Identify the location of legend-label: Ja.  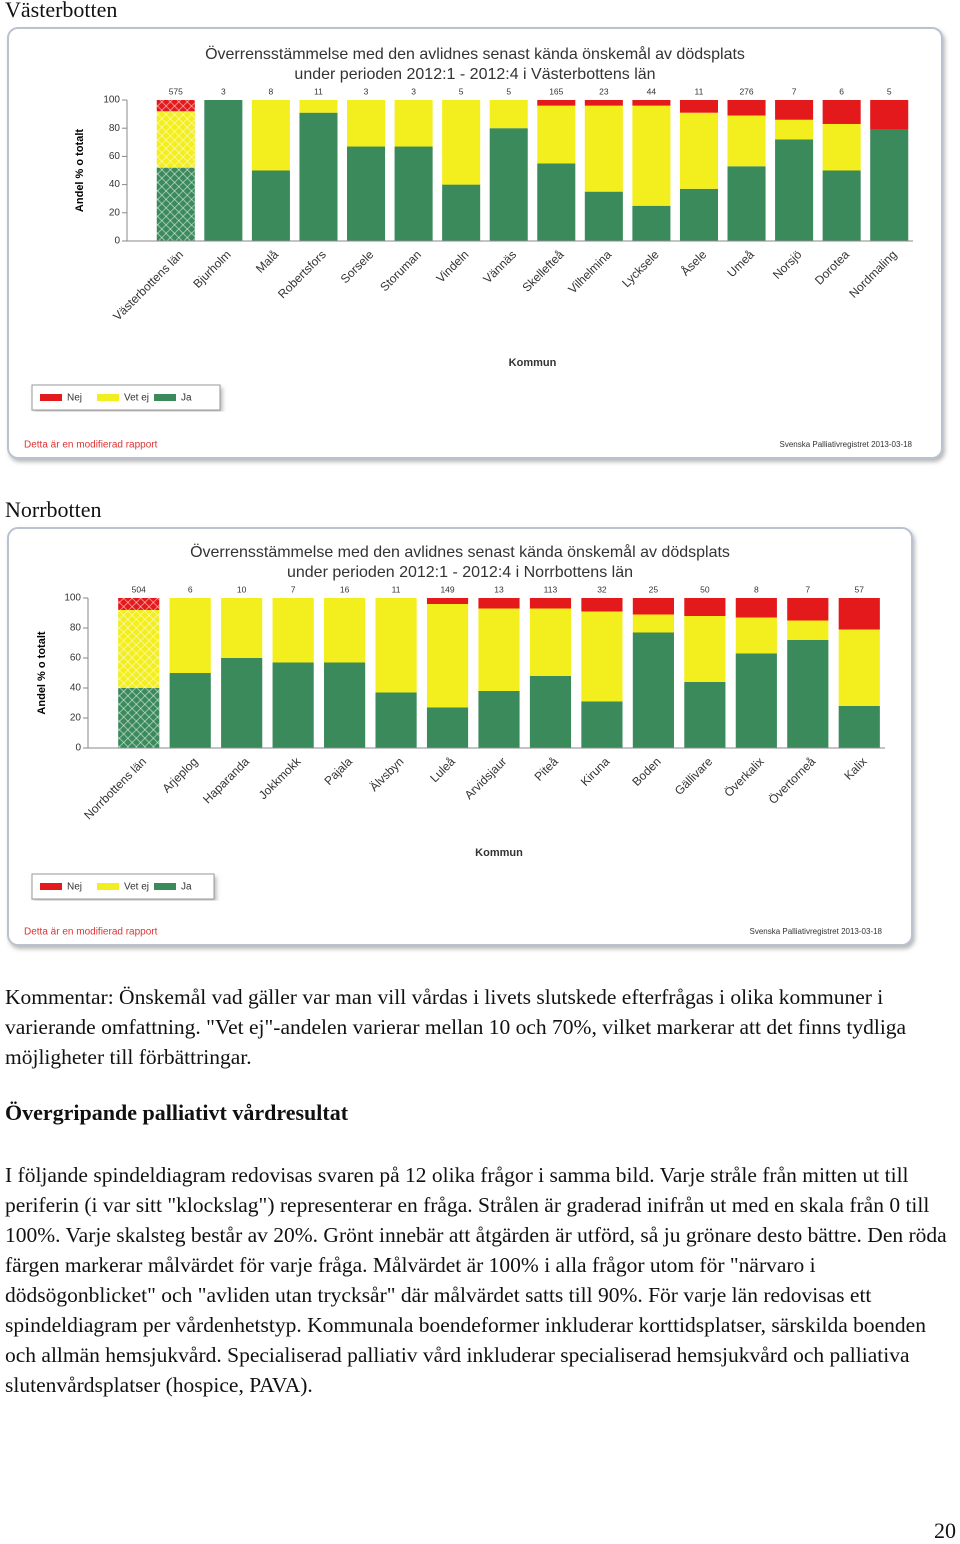
(186, 887).